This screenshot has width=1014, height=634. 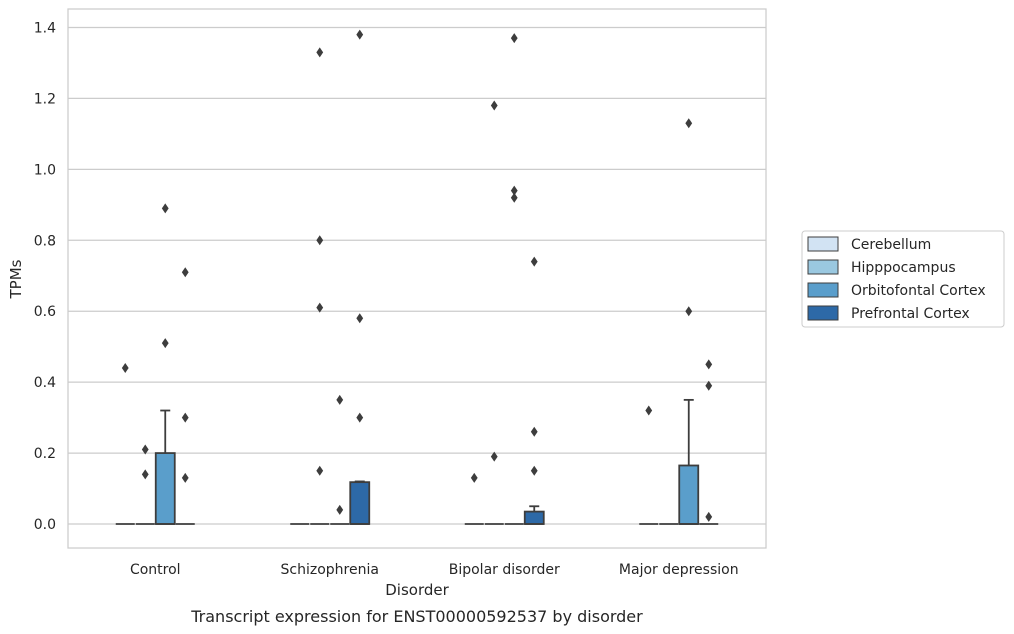 I want to click on y-tick-label: 1.2, so click(x=45, y=99).